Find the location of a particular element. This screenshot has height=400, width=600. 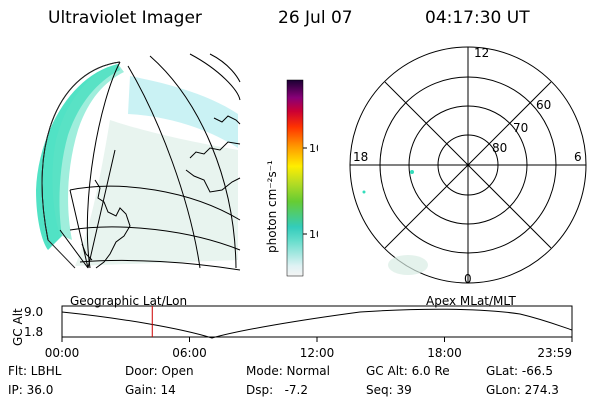

mlt-label-0: 0 is located at coordinates (468, 279).